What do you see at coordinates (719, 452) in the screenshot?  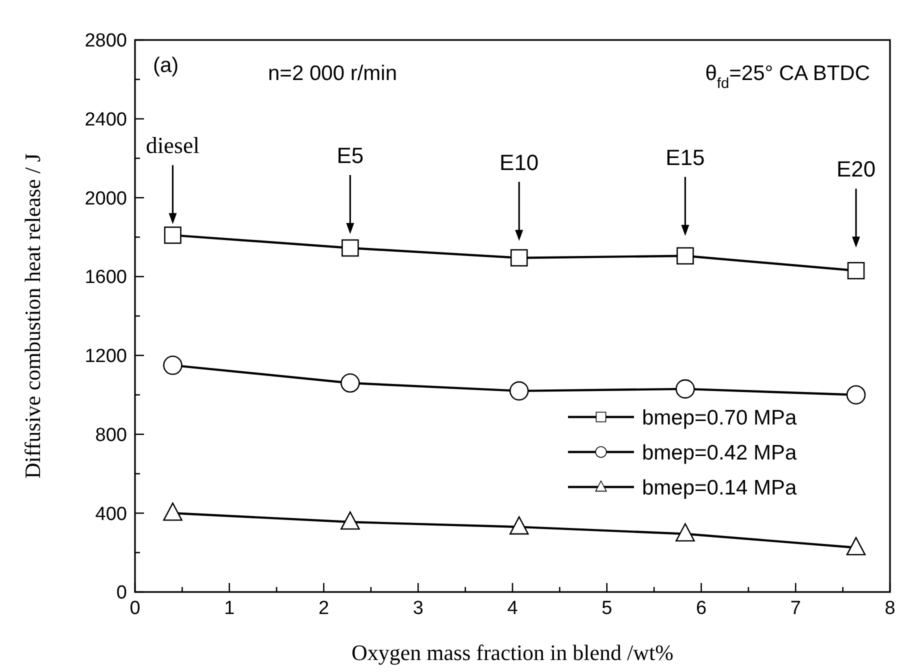 I see `legend-label: bmep=0.42 MPa` at bounding box center [719, 452].